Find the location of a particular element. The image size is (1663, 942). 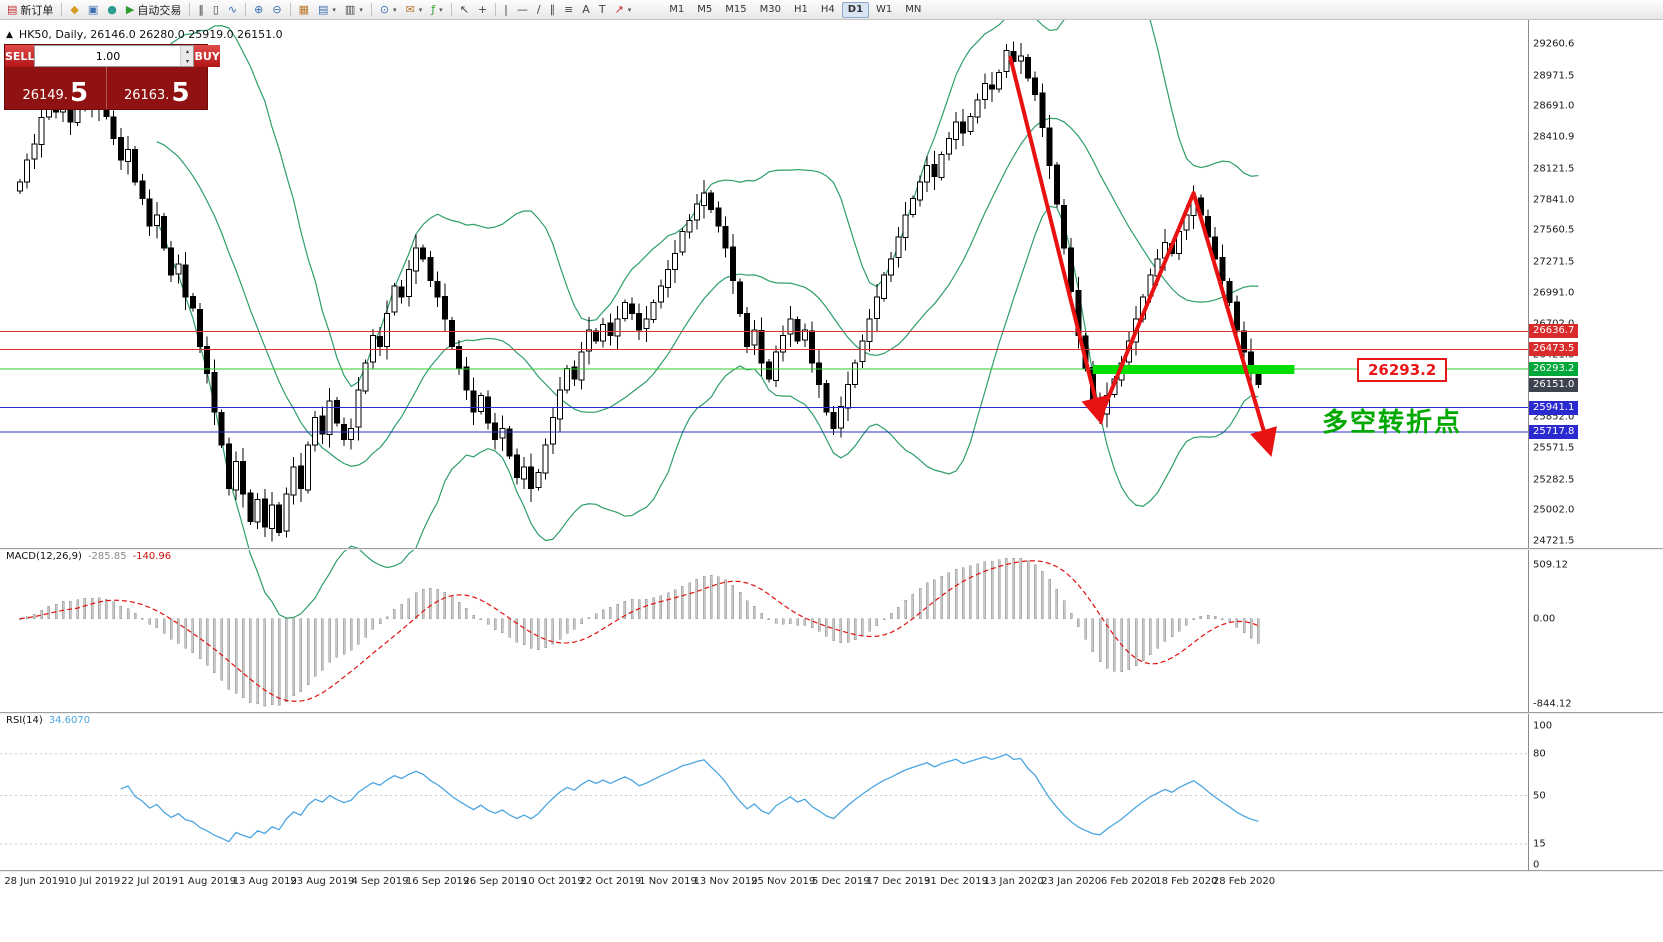

line-chart-button: ∿ is located at coordinates (232, 10).